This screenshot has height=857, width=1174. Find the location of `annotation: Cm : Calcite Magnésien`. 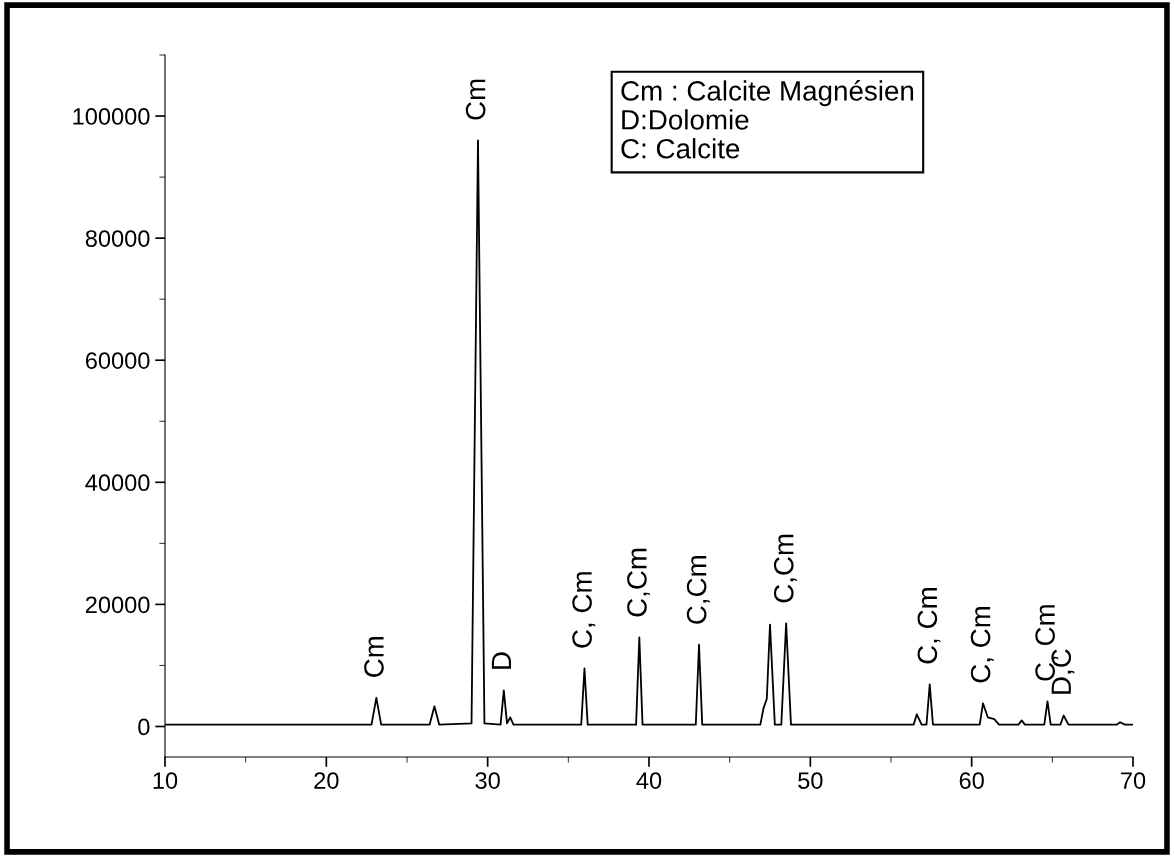

annotation: Cm : Calcite Magnésien is located at coordinates (767, 93).